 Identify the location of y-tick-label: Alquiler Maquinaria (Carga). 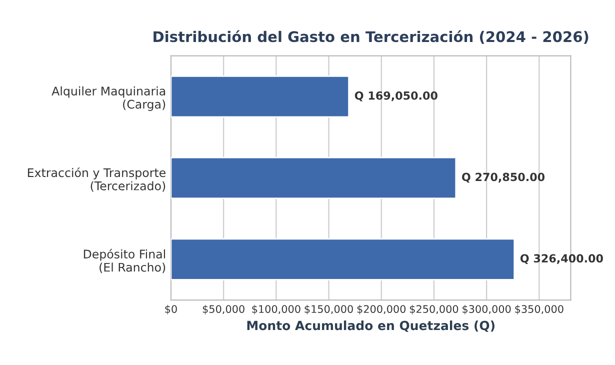
(109, 98).